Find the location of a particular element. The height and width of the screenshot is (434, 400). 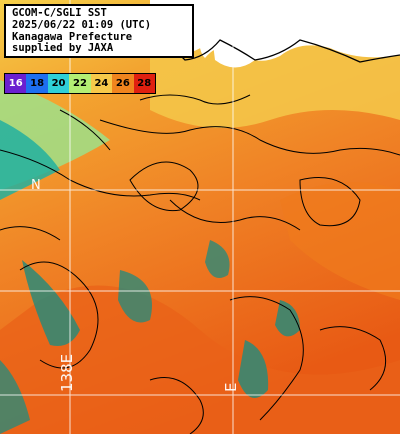

legend-tick: 16 is located at coordinates (15, 83).